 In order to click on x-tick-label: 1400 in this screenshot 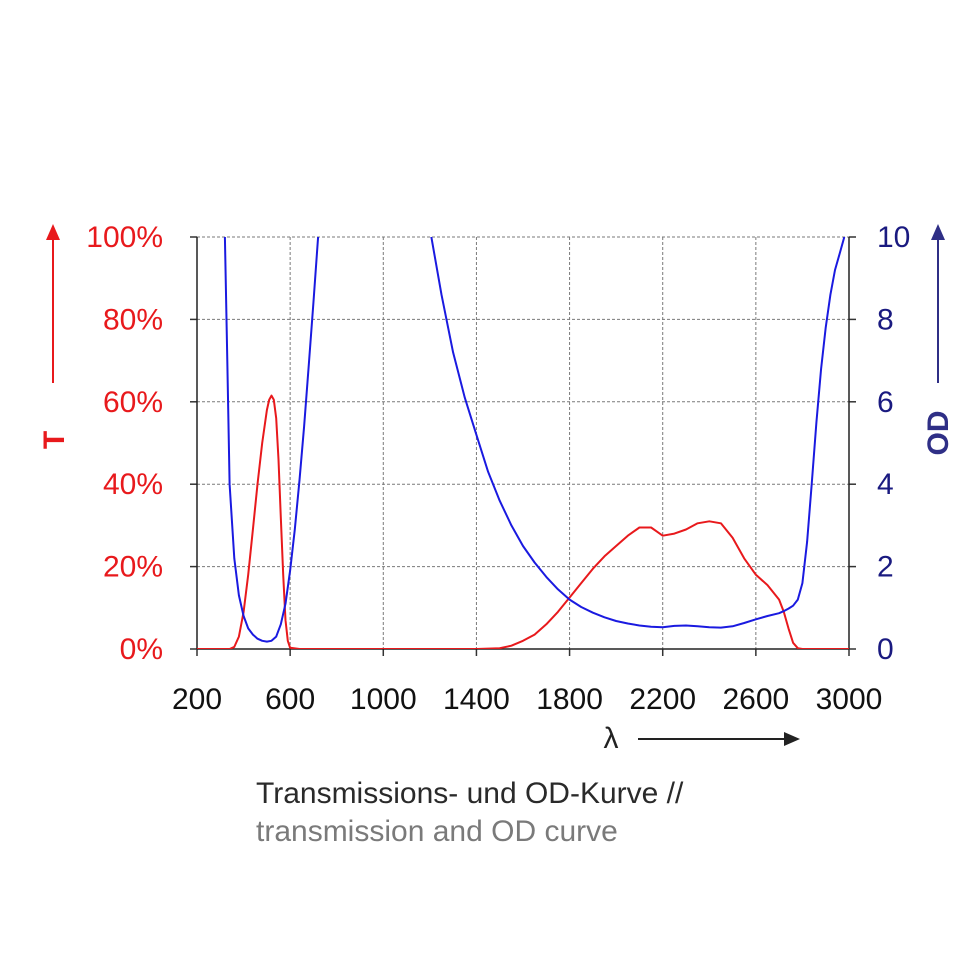, I will do `click(476, 699)`.